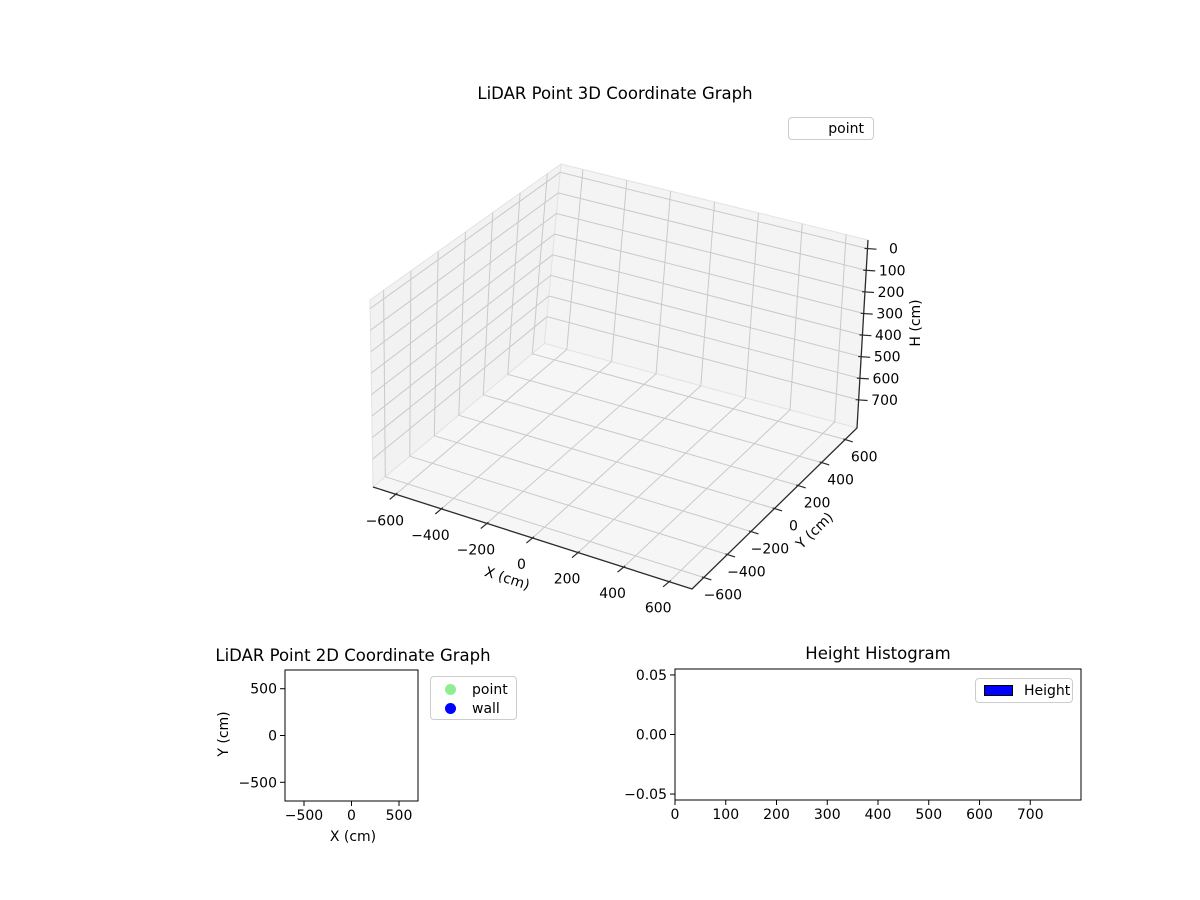  Describe the element at coordinates (916, 323) in the screenshot. I see `plot3d-zlabel: H (cm)` at that location.